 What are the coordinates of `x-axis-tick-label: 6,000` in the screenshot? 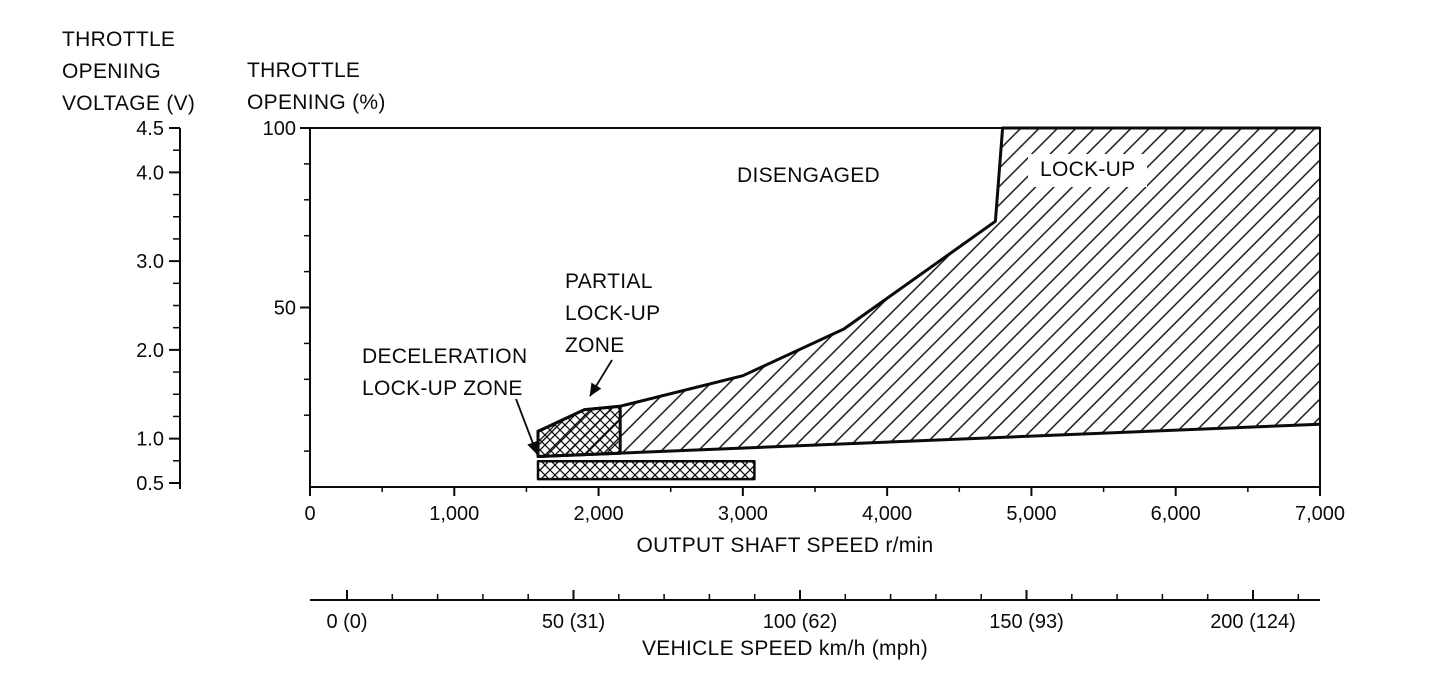 It's located at (1176, 514).